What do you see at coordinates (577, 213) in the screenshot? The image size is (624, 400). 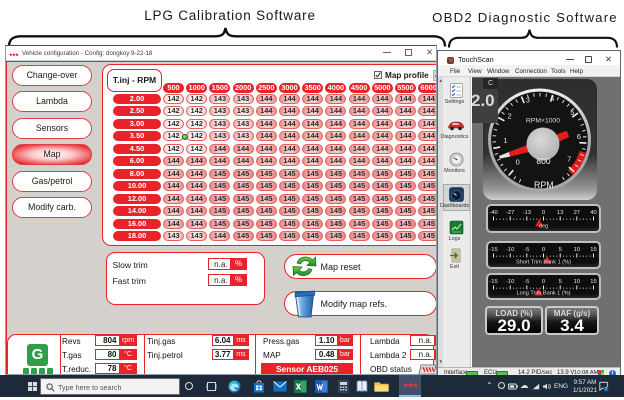 I see `svg-text: 27` at bounding box center [577, 213].